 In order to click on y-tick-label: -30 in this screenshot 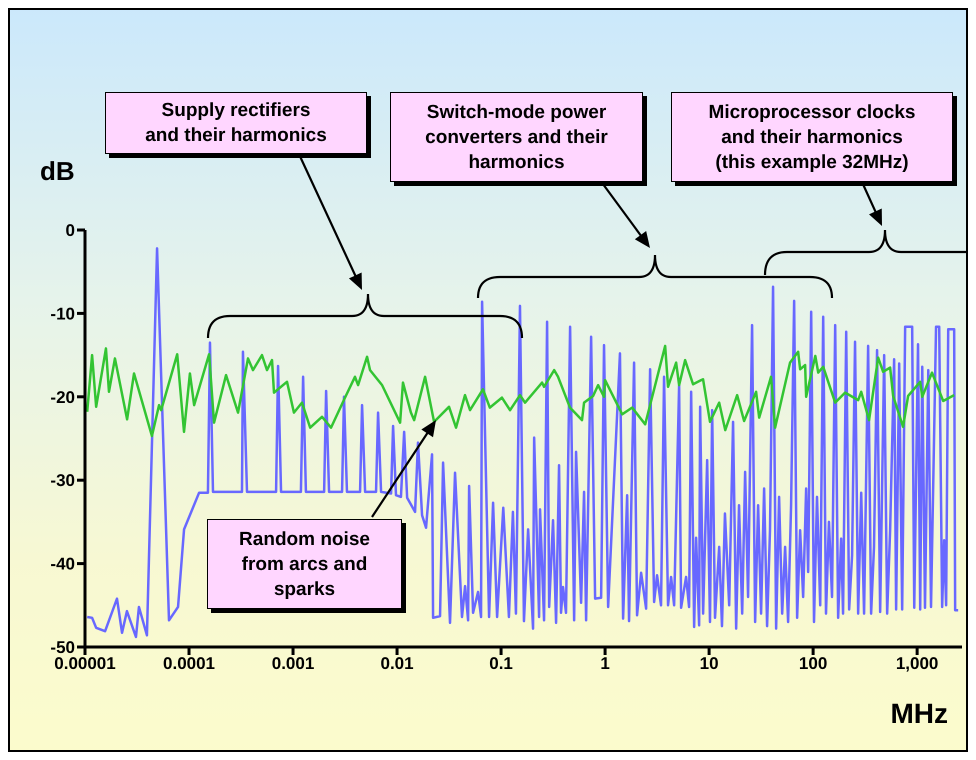, I will do `click(62, 480)`.